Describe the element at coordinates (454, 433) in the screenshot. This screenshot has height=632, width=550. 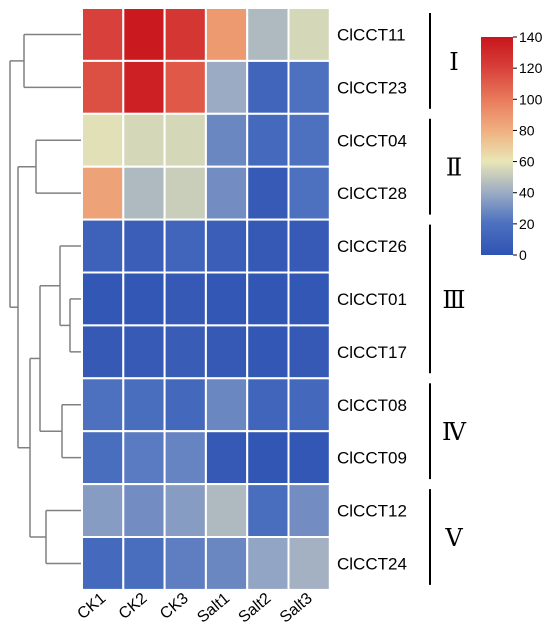
I see `group-label: Ⅳ` at that location.